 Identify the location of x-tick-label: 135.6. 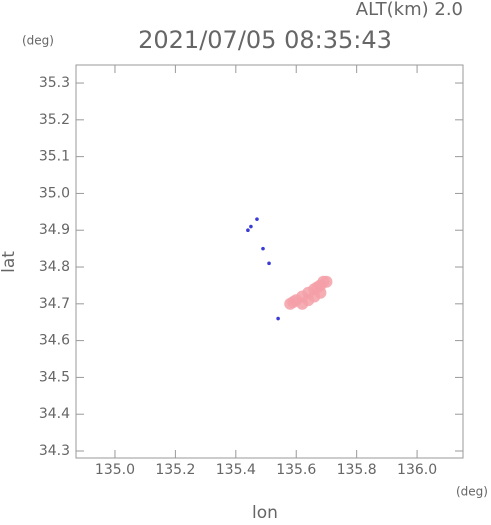
(296, 470).